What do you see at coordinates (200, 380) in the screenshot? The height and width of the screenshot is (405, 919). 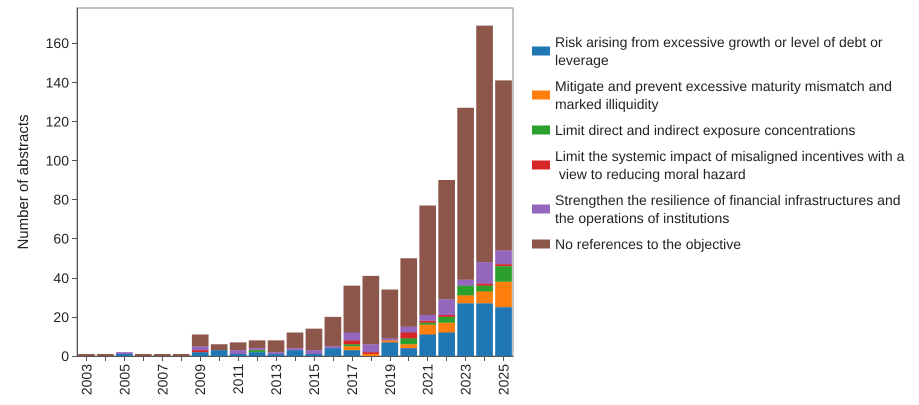 I see `x-tick-label: 2009` at bounding box center [200, 380].